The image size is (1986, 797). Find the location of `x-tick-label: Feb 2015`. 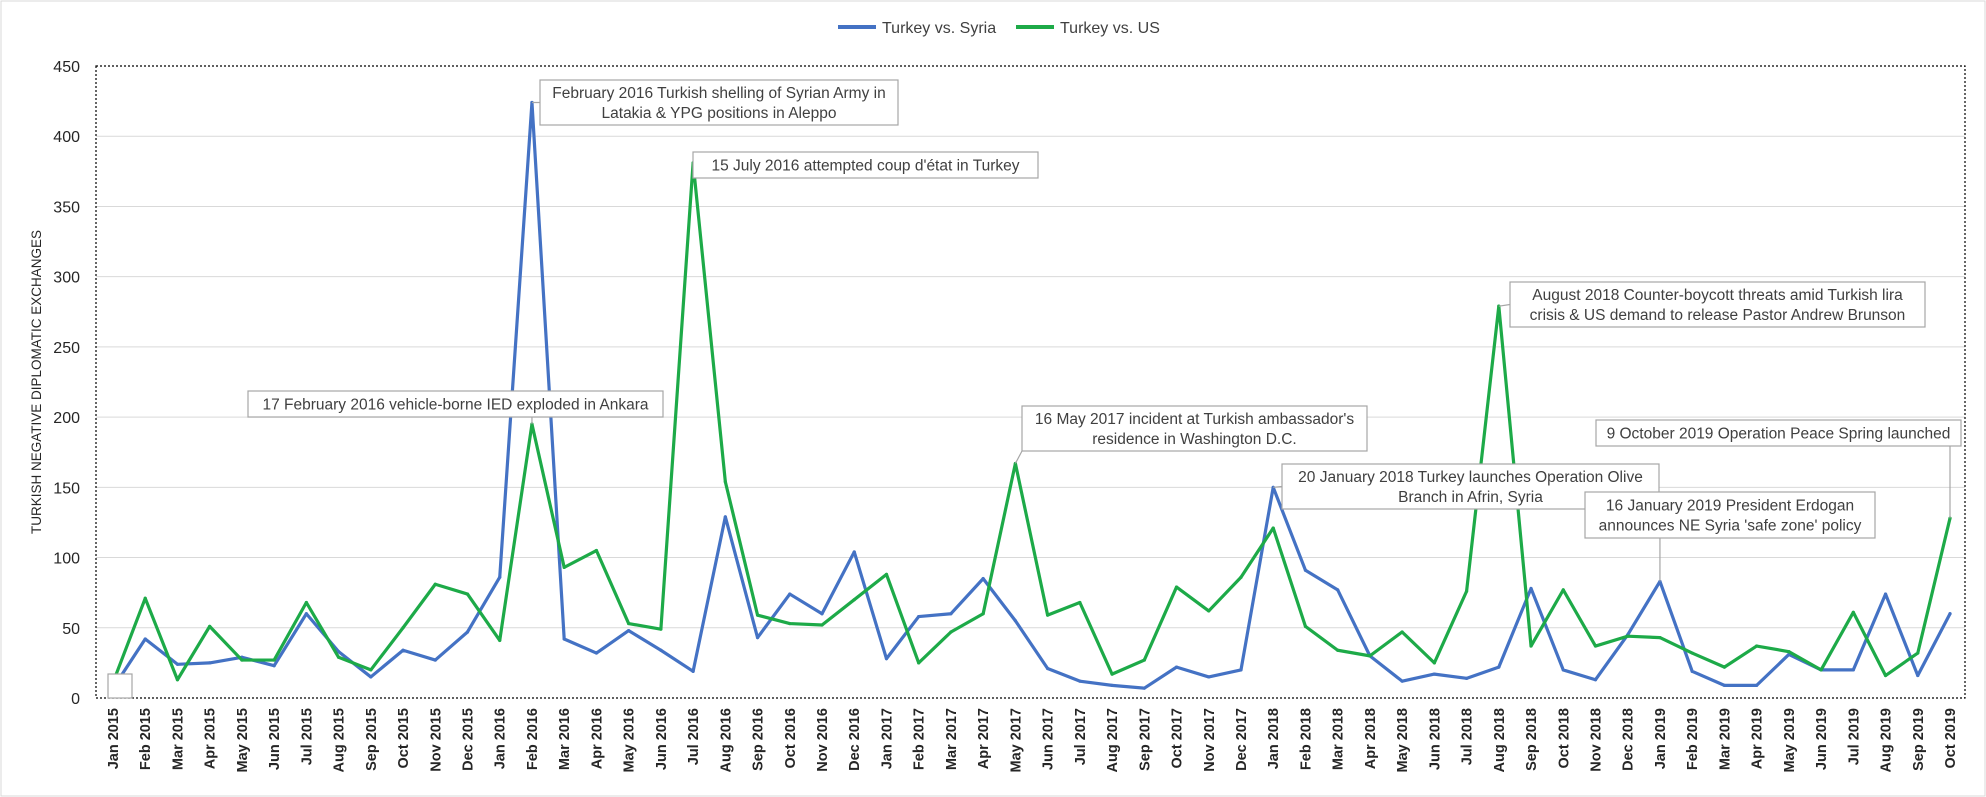

x-tick-label: Feb 2015 is located at coordinates (146, 739).